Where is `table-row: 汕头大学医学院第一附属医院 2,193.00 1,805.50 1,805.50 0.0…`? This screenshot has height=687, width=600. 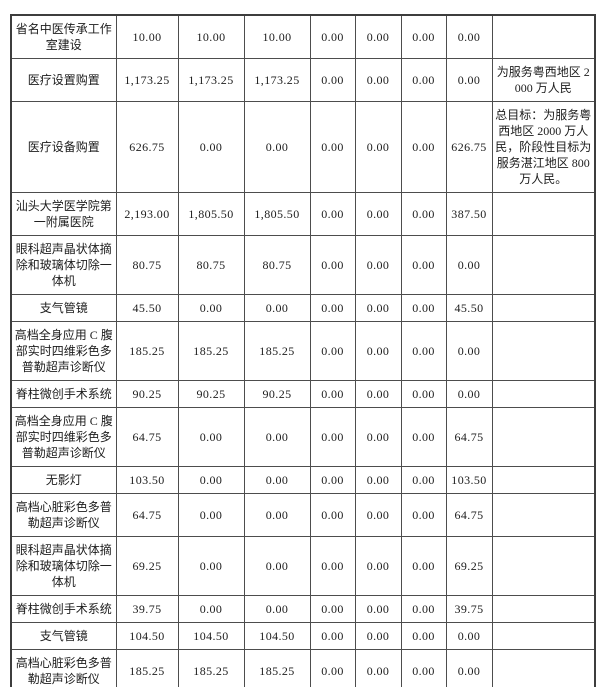
table-row: 汕头大学医学院第一附属医院 2,193.00 1,805.50 1,805.50 0.0… is located at coordinates (303, 214).